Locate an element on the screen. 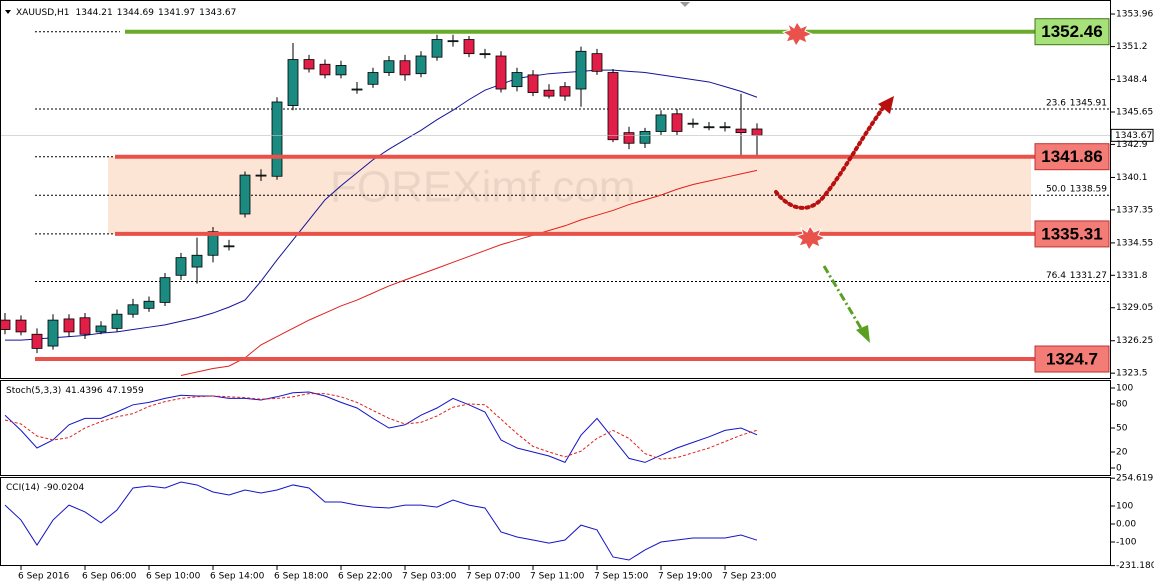 The image size is (1154, 586). y-tick-label: 254.619 is located at coordinates (1134, 479).